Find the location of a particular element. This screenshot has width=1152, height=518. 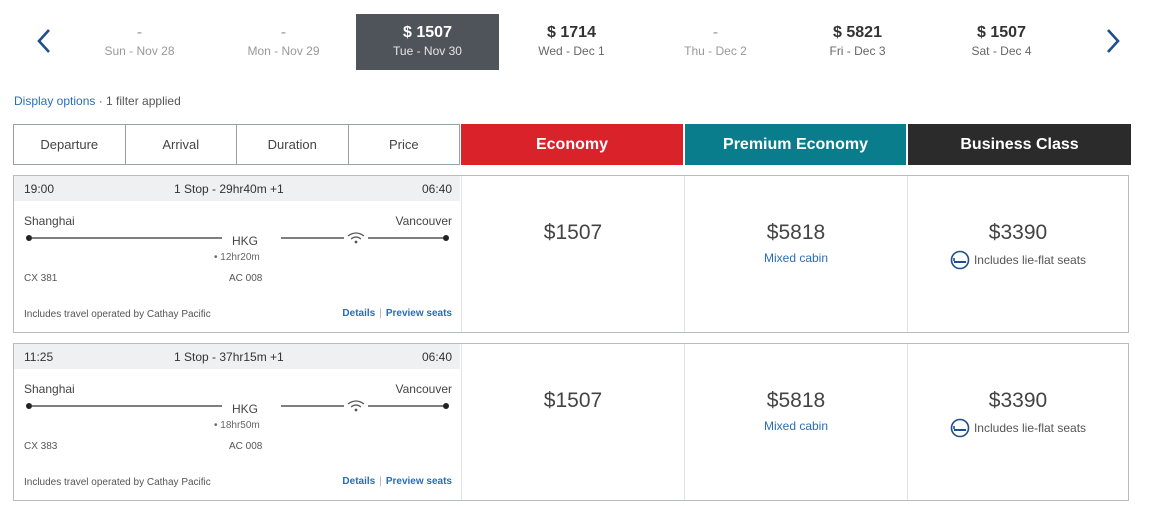

chevron-left-icon is located at coordinates (43, 41).